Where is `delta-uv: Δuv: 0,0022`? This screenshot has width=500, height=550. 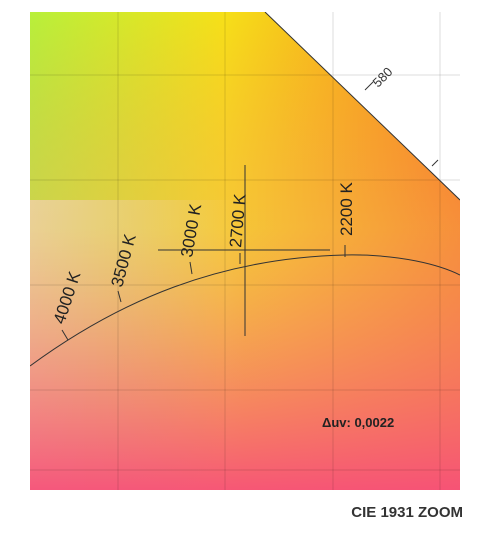 delta-uv: Δuv: 0,0022 is located at coordinates (358, 422).